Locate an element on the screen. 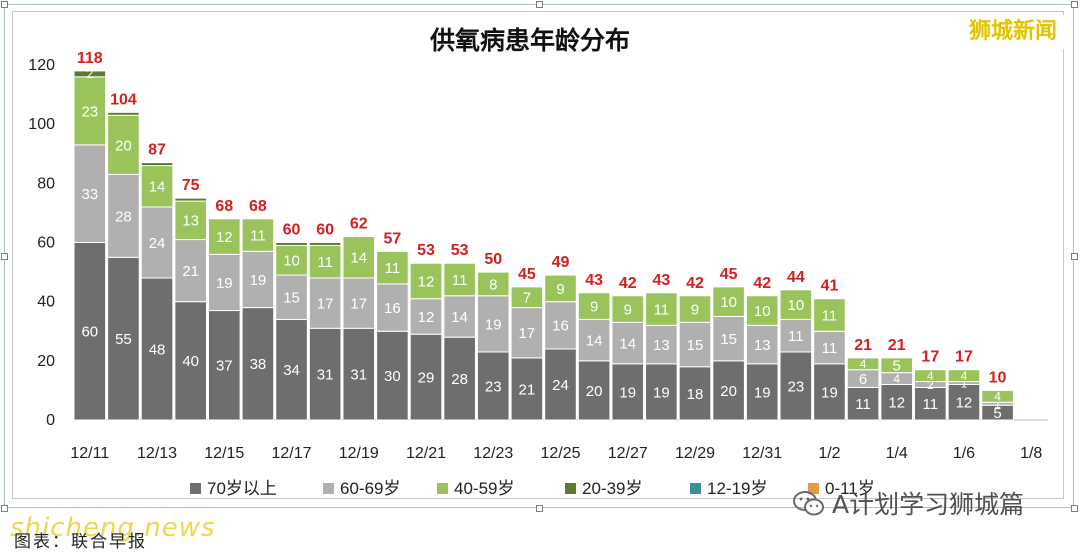  bar-segment-label: 7 is located at coordinates (527, 298).